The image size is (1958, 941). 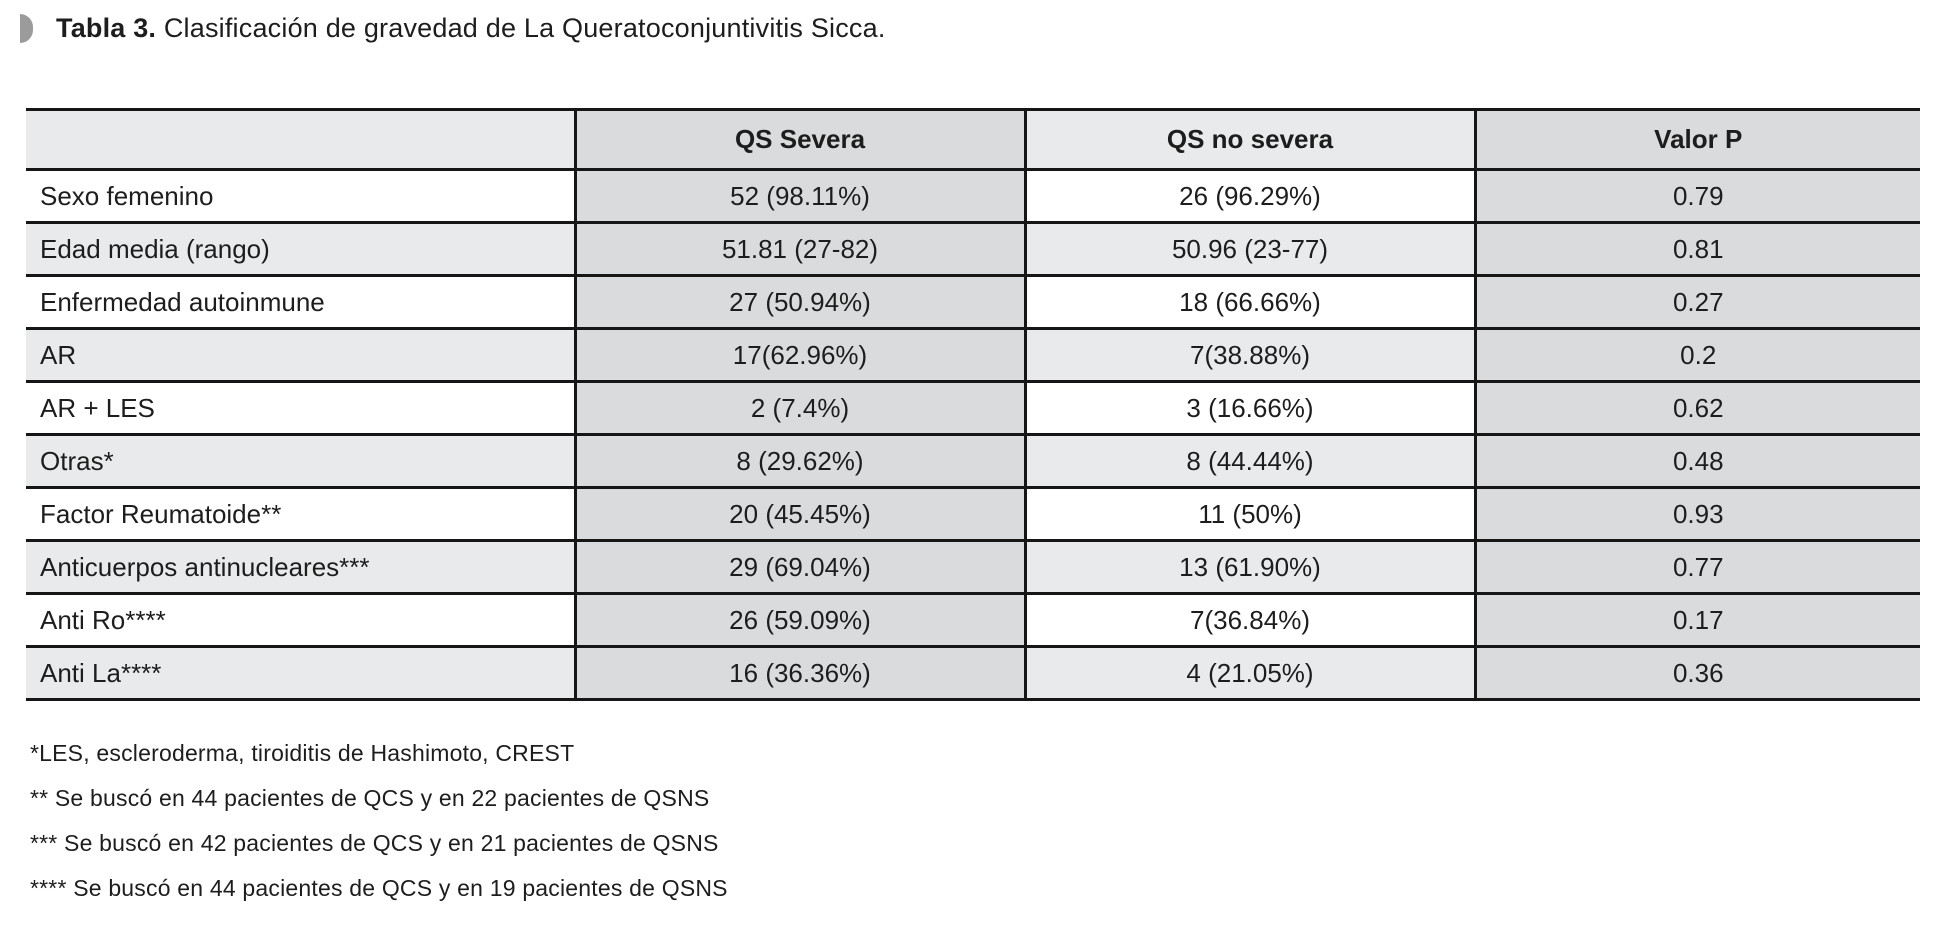 What do you see at coordinates (26, 28) in the screenshot?
I see `title-marker-icon` at bounding box center [26, 28].